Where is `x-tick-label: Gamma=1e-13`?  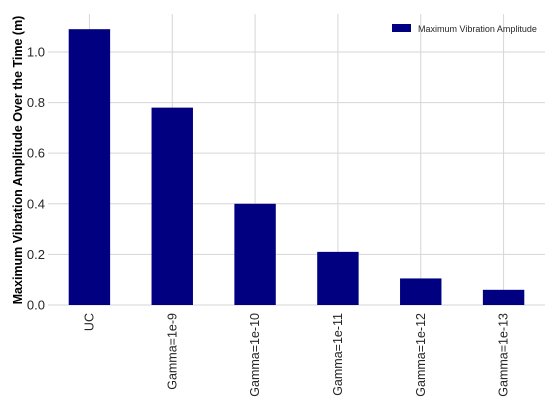
x-tick-label: Gamma=1e-13 is located at coordinates (504, 355).